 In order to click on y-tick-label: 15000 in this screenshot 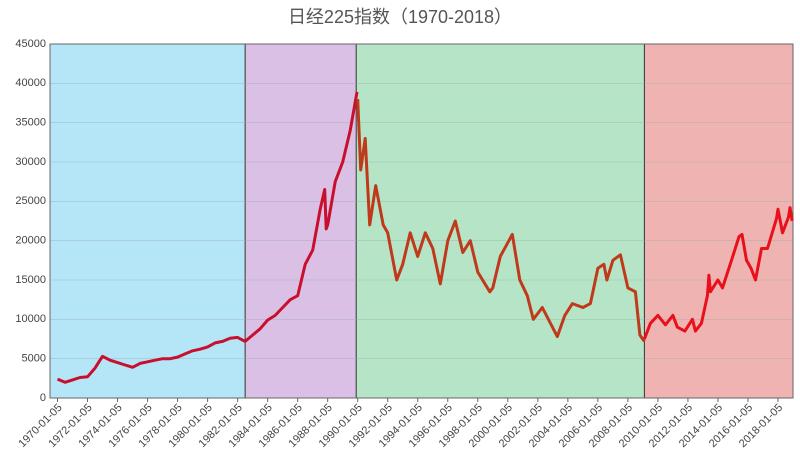, I will do `click(30, 280)`.